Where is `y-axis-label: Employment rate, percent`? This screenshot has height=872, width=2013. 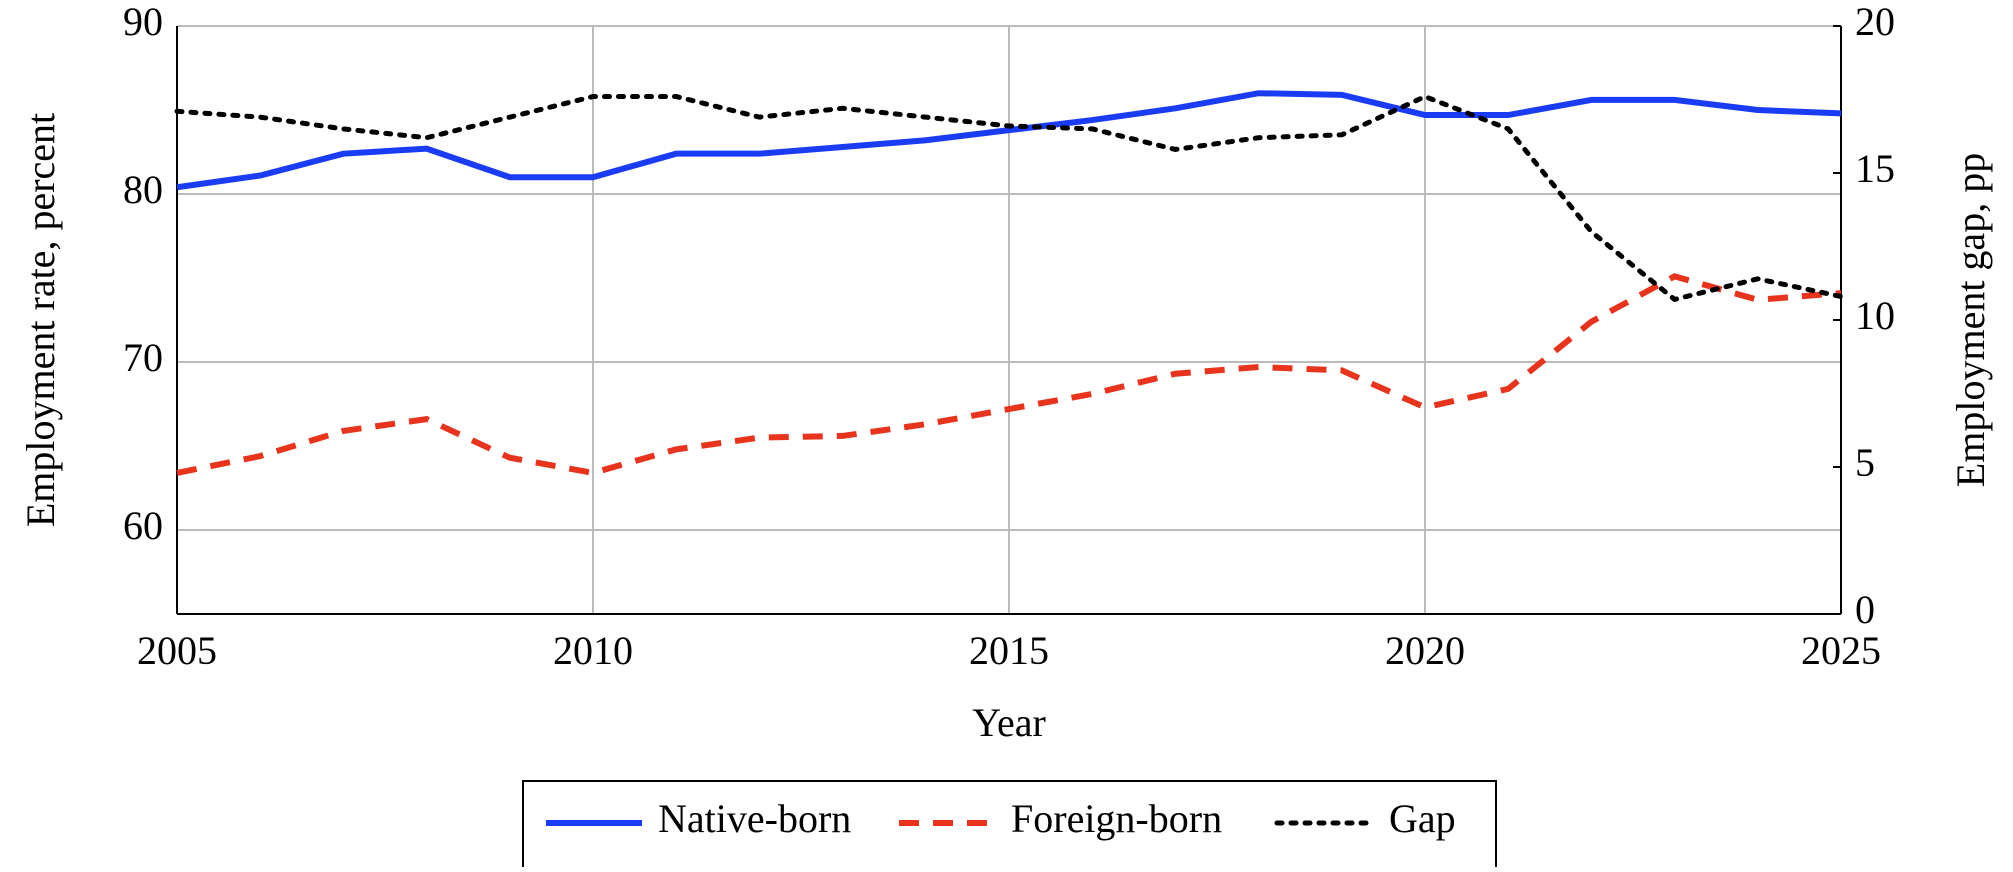 y-axis-label: Employment rate, percent is located at coordinates (40, 320).